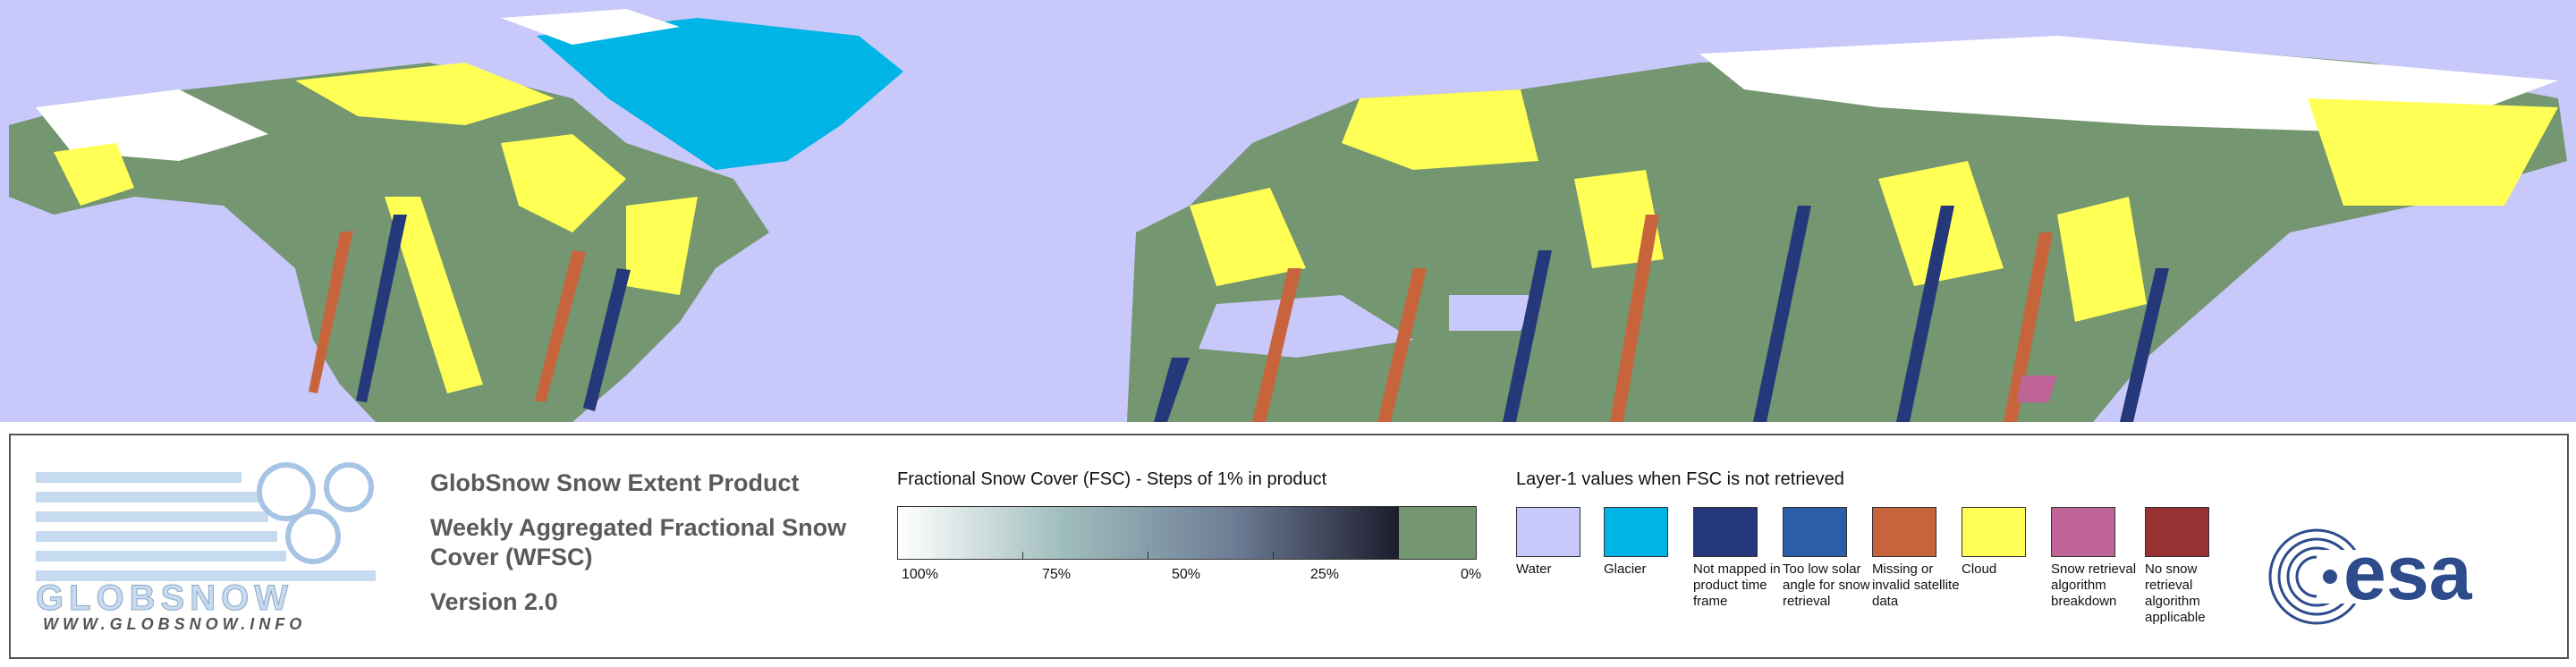 The image size is (2576, 667). What do you see at coordinates (1916, 585) in the screenshot?
I see `class-label: Missing or invalid satellite data` at bounding box center [1916, 585].